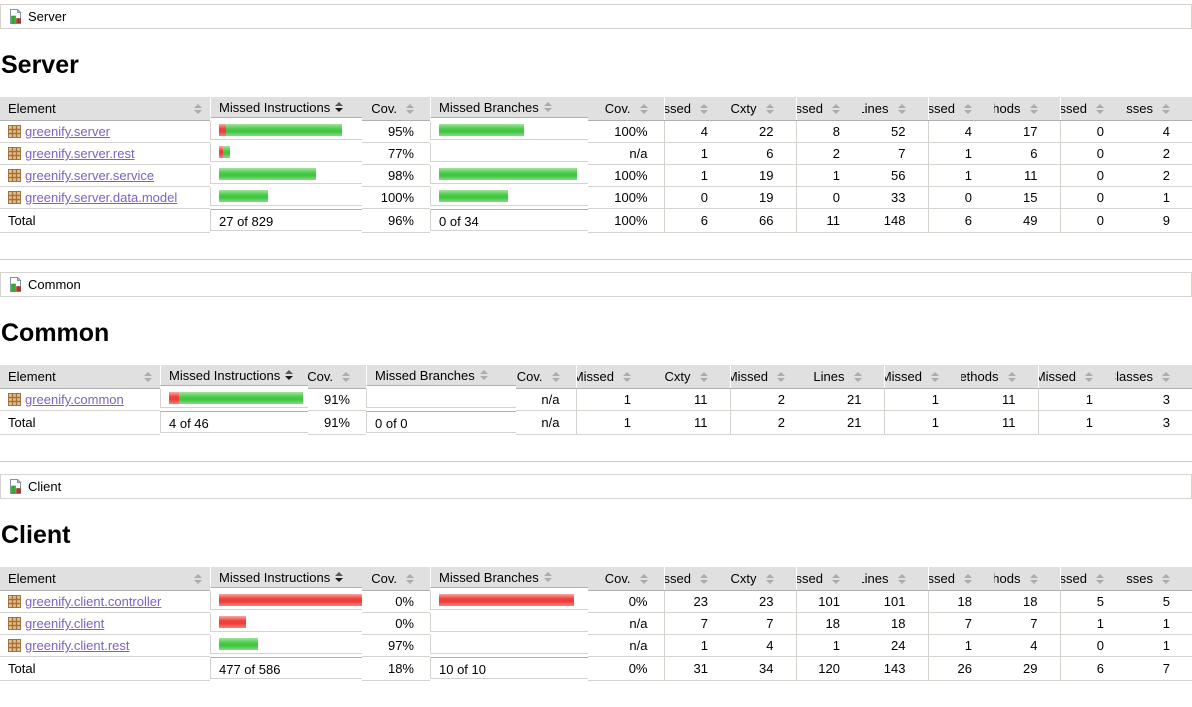 The width and height of the screenshot is (1192, 707). What do you see at coordinates (234, 421) in the screenshot?
I see `total-instructions-cell: 4 of 46` at bounding box center [234, 421].